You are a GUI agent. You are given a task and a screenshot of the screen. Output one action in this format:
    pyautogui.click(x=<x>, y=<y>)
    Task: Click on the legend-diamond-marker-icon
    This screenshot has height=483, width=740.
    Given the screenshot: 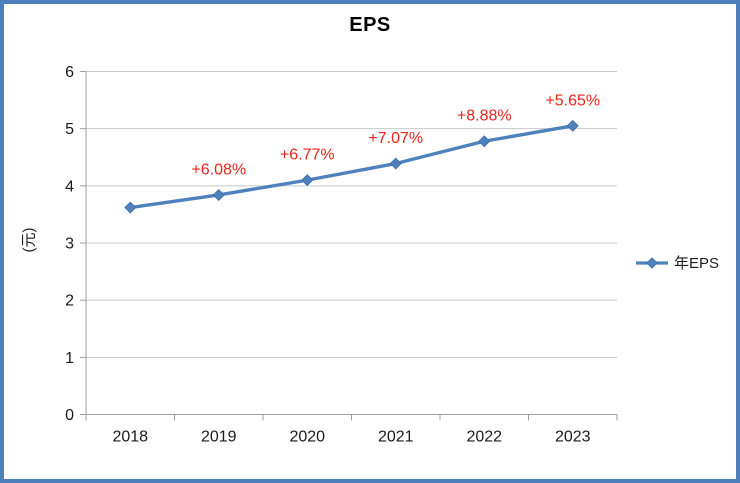 What is the action you would take?
    pyautogui.click(x=652, y=262)
    